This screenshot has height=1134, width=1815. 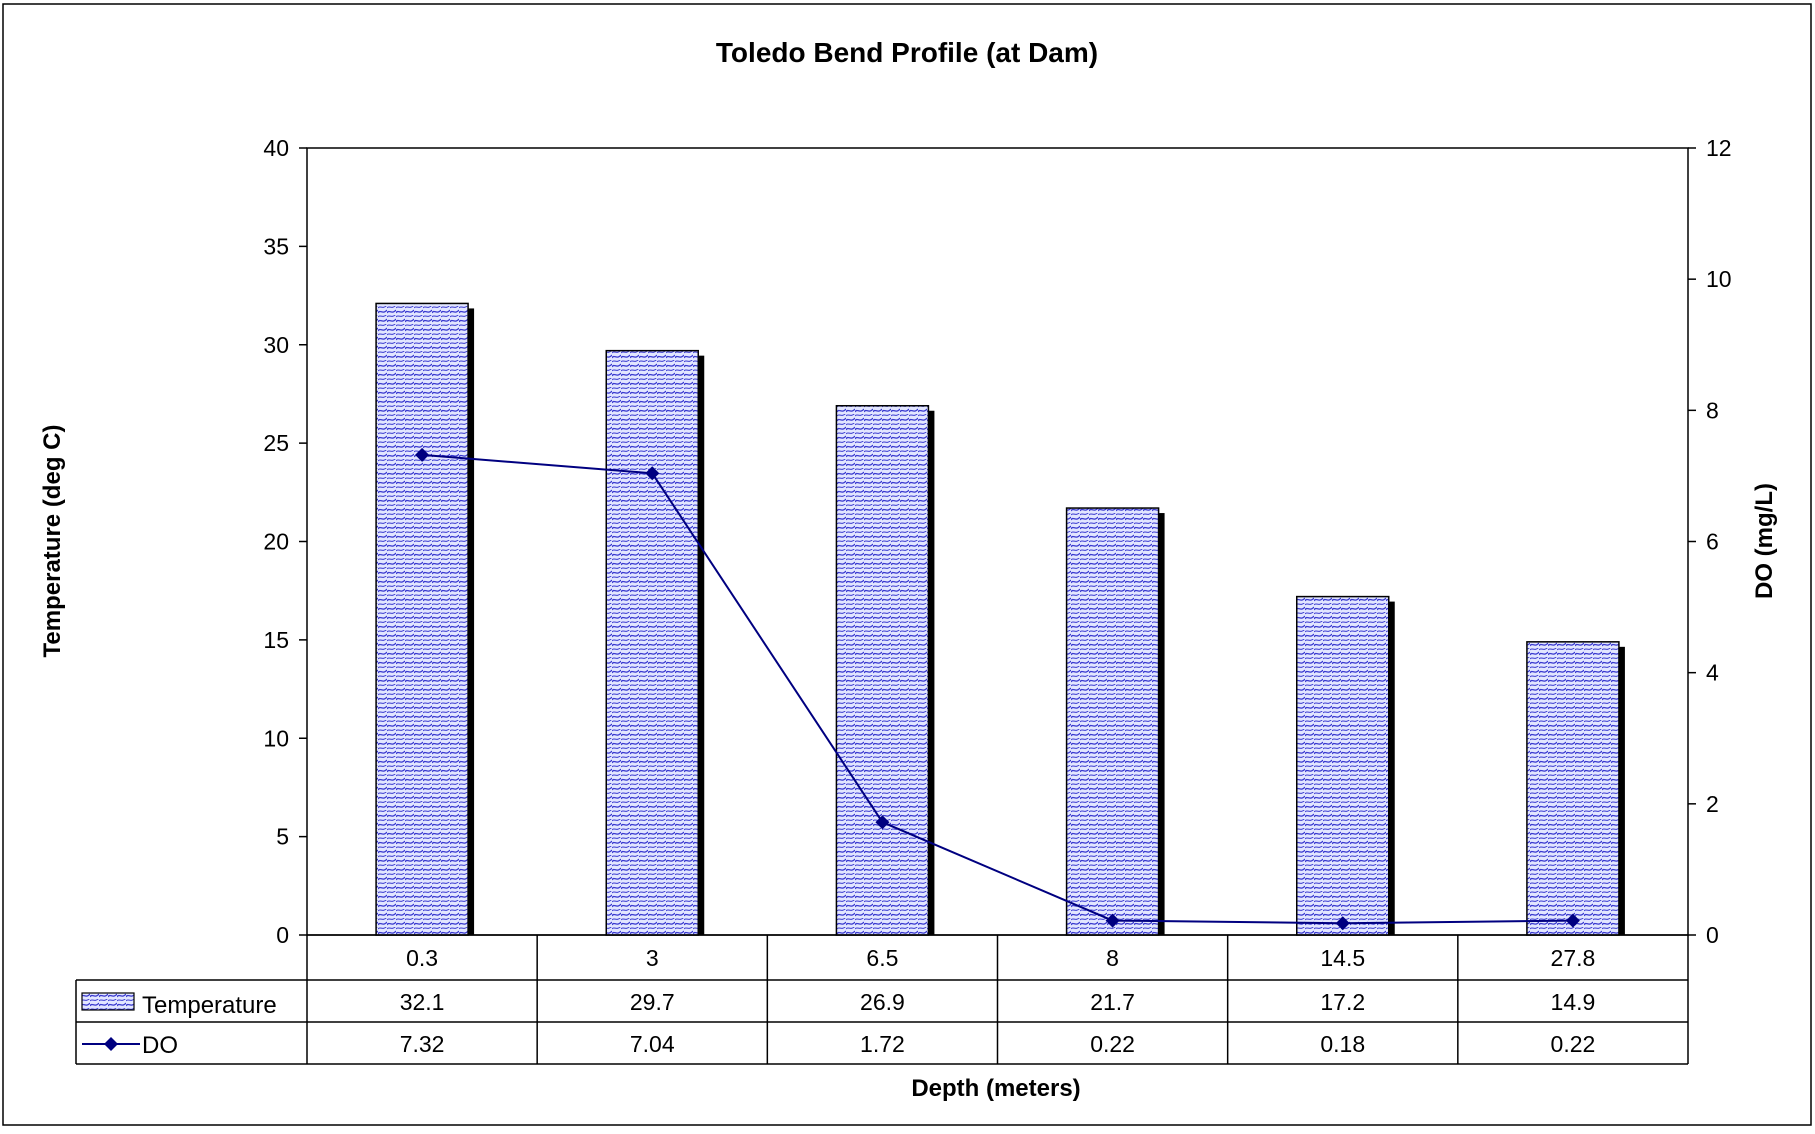 I want to click on chart-title: Toledo Bend Profile (at Dam), so click(x=907, y=52).